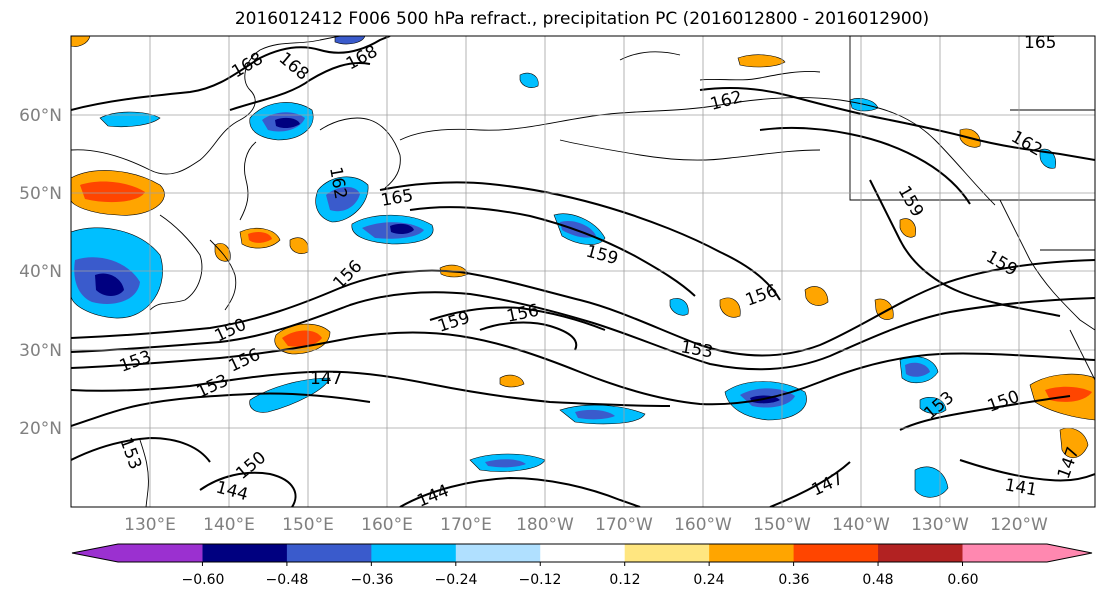 The image size is (1105, 601). What do you see at coordinates (877, 580) in the screenshot?
I see `colorbar-tick-label: 0.48` at bounding box center [877, 580].